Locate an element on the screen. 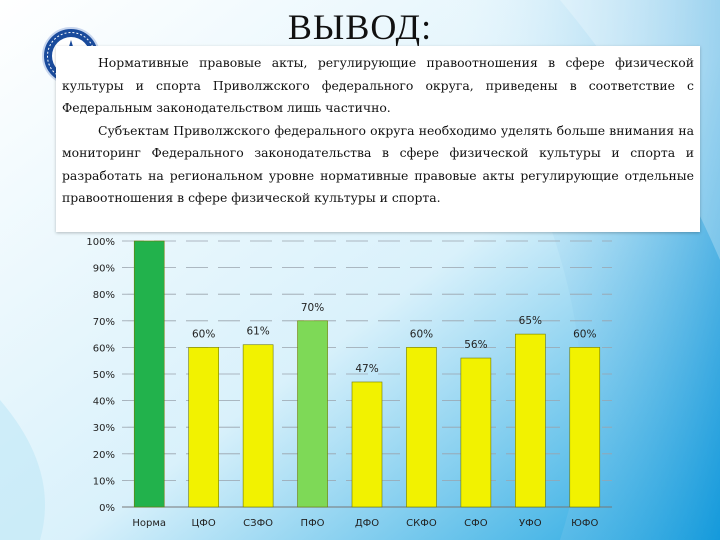 This screenshot has width=720, height=540. y-tick-label: 80% is located at coordinates (104, 295).